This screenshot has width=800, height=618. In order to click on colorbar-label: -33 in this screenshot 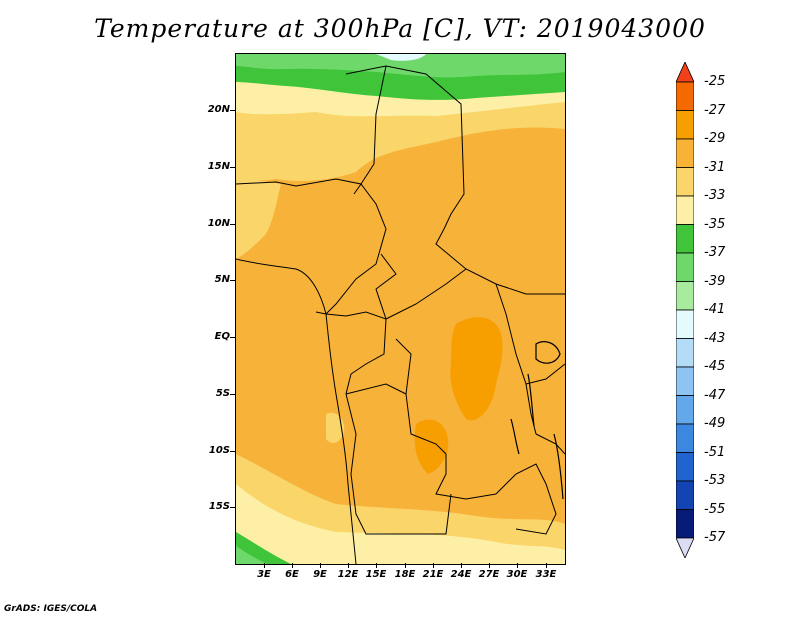, I will do `click(715, 195)`.